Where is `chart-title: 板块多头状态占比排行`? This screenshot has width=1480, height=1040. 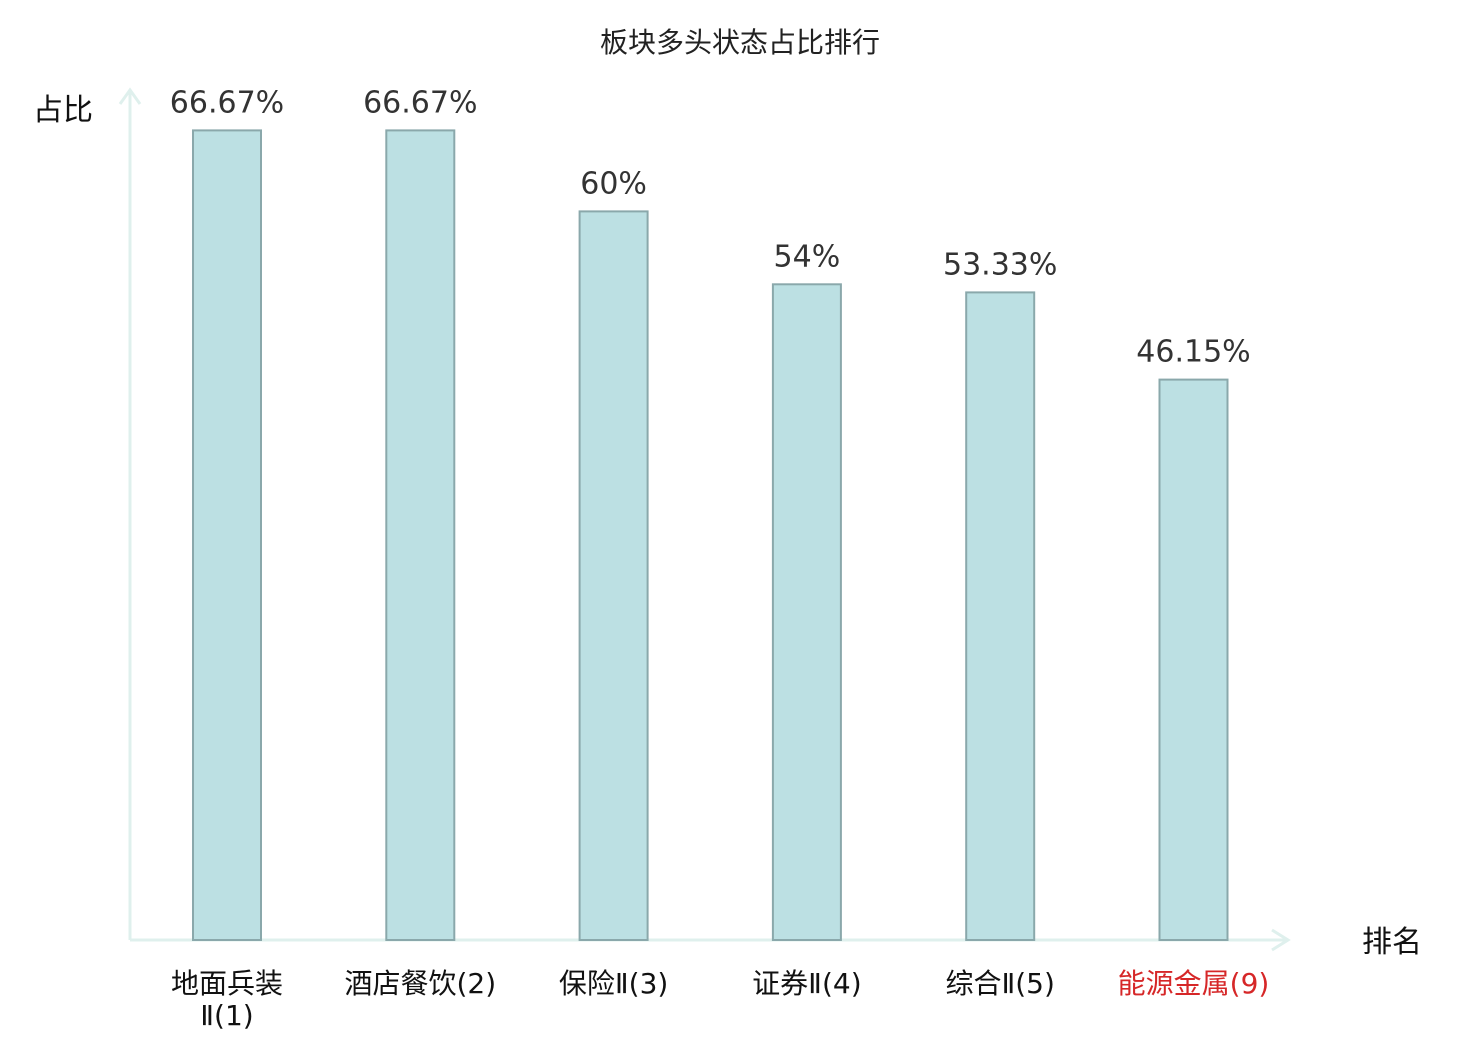 chart-title: 板块多头状态占比排行 is located at coordinates (740, 42).